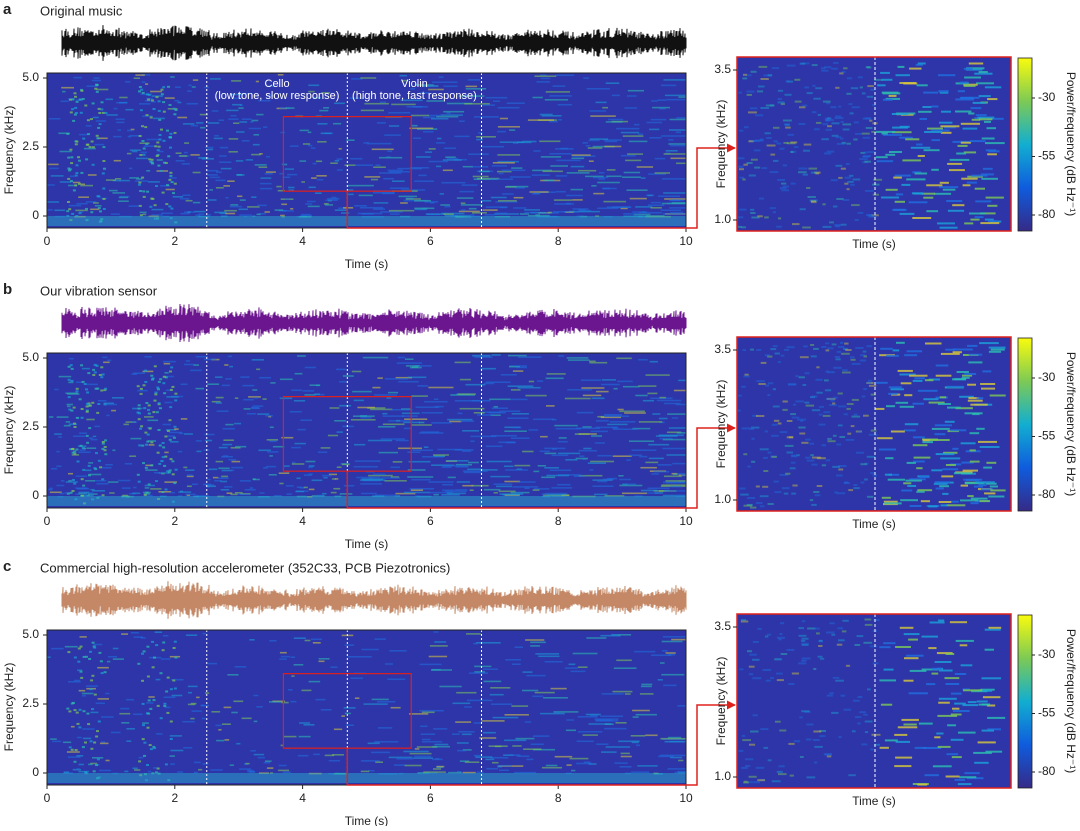 Image resolution: width=1080 pixels, height=831 pixels. Describe the element at coordinates (174, 798) in the screenshot. I see `x-tick-label: 2` at that location.